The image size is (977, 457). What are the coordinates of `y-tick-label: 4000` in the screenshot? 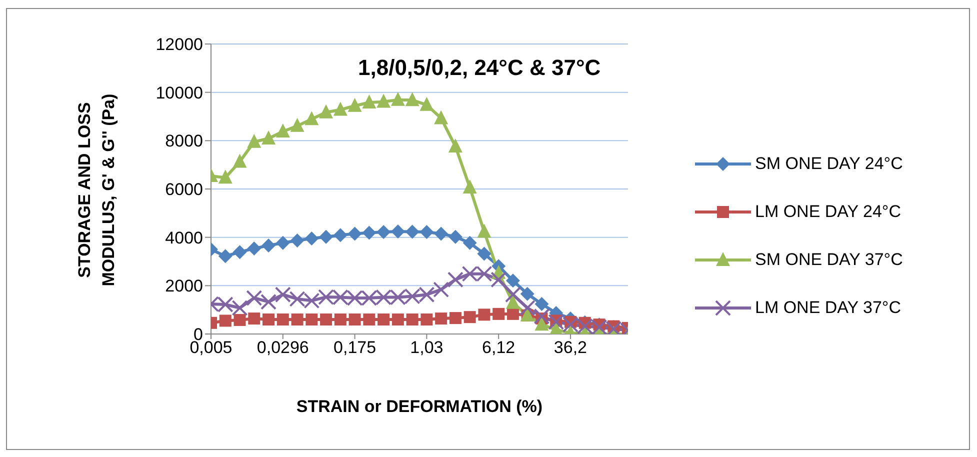 It's located at (184, 238).